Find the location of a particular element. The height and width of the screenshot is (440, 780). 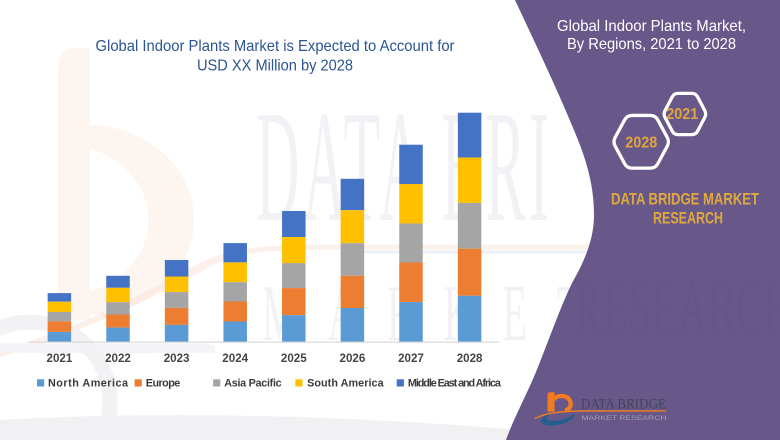

svg-text: Europe is located at coordinates (163, 383).